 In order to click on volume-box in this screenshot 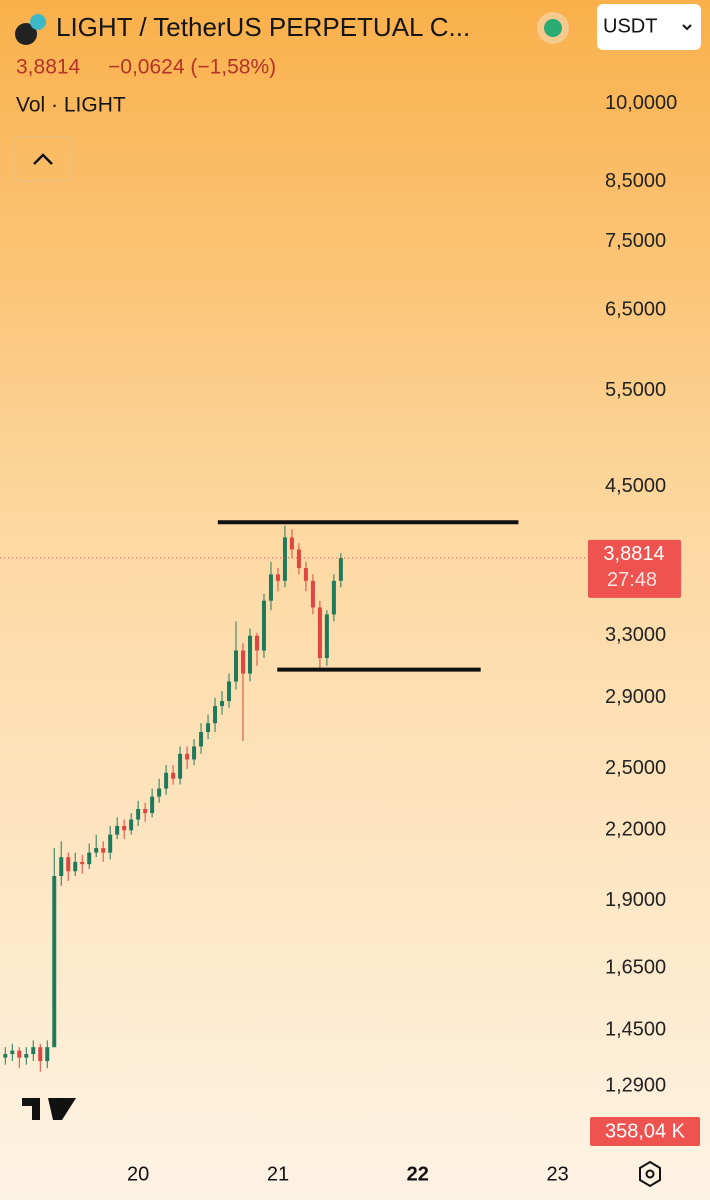, I will do `click(645, 1131)`.